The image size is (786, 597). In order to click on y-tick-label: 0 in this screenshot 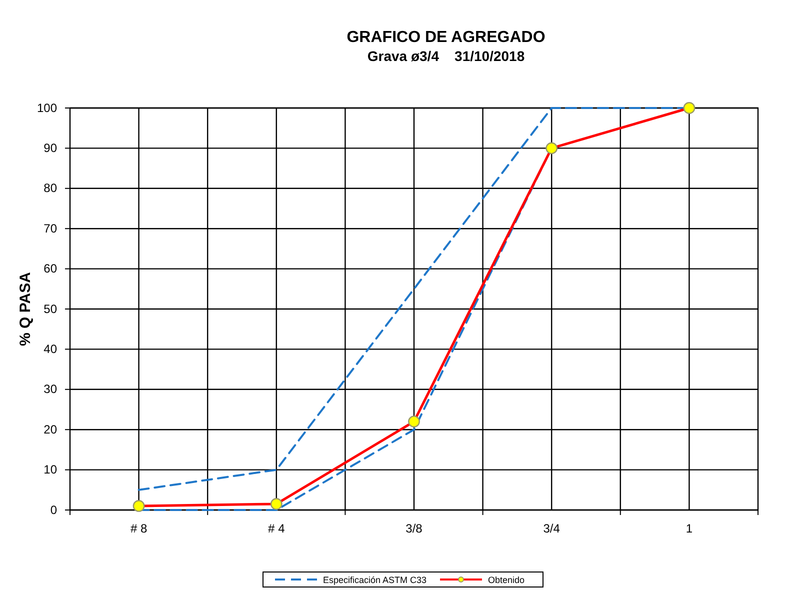, I will do `click(54, 509)`.